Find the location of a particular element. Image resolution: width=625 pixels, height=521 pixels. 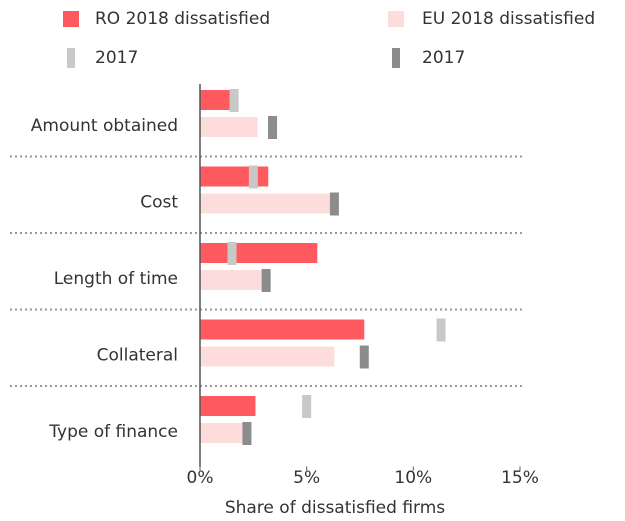

y-tick-label: Length of time is located at coordinates (116, 279).